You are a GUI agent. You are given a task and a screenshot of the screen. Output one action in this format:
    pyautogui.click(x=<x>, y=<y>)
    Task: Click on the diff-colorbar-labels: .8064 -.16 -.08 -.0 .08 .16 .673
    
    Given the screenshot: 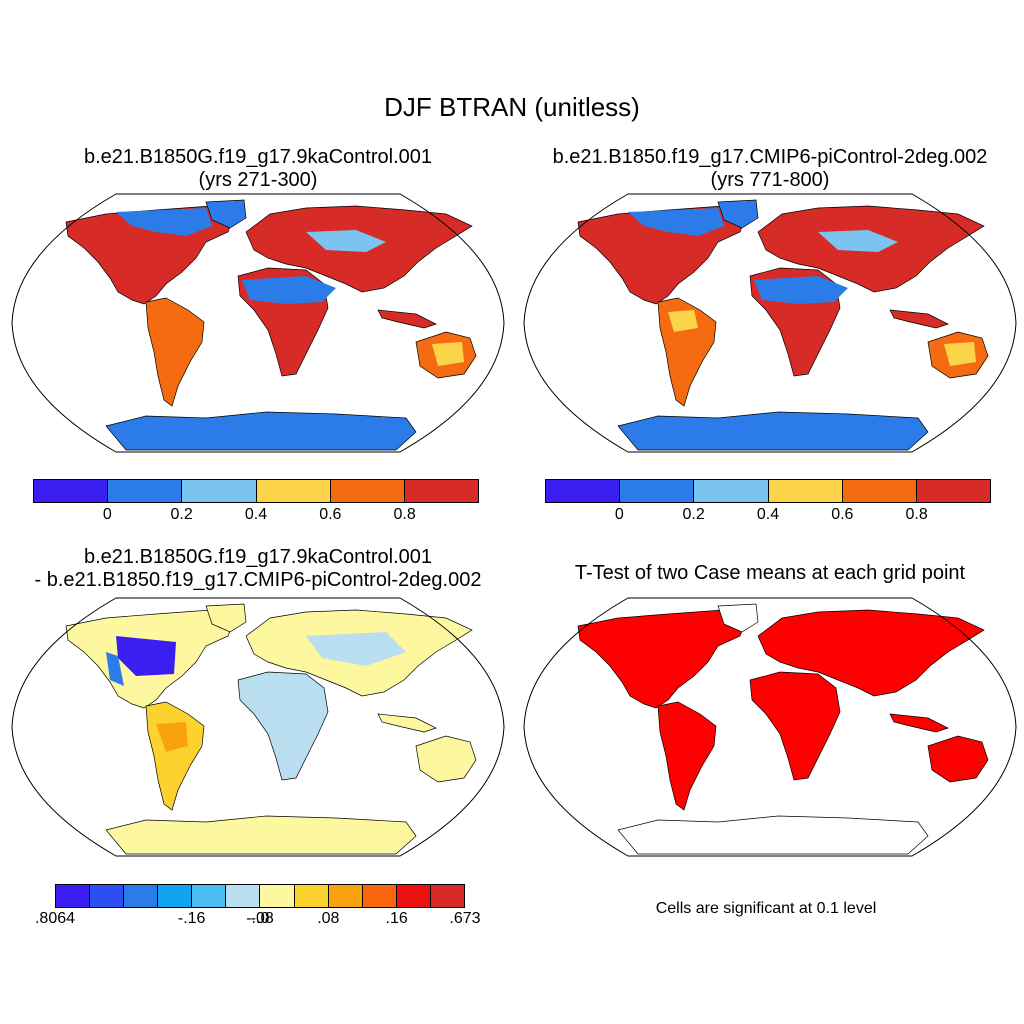 What is the action you would take?
    pyautogui.click(x=258, y=920)
    